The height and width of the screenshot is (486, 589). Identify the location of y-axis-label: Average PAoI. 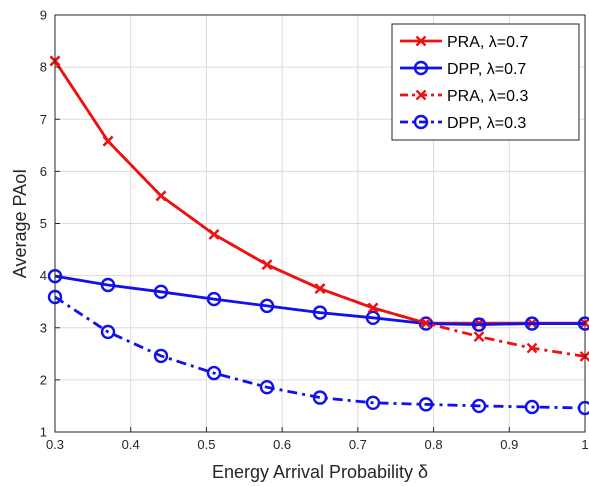
(20, 223).